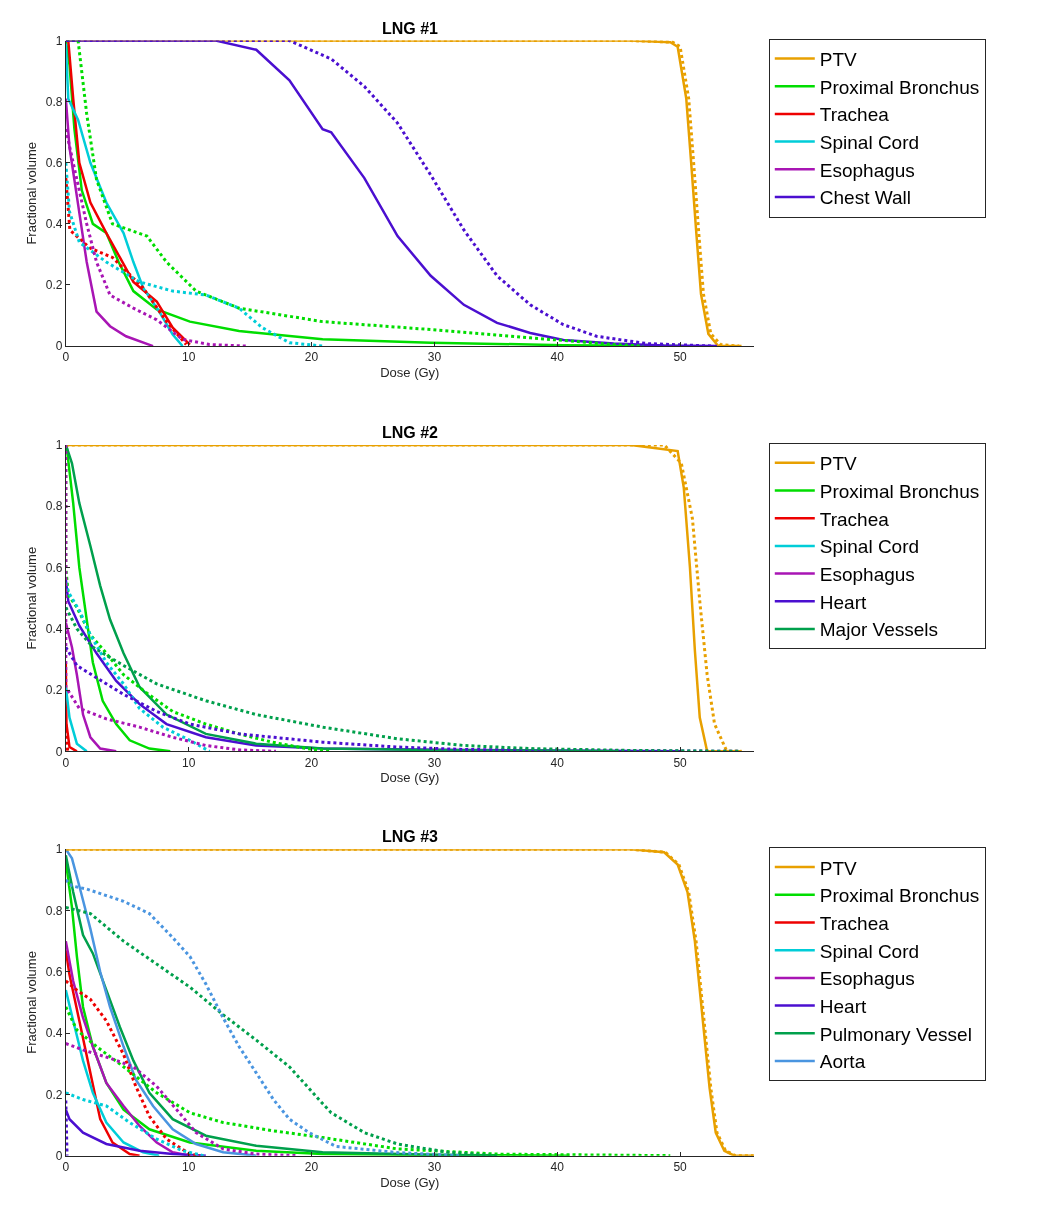 The height and width of the screenshot is (1218, 1040). I want to click on chart-title: LNG #2, so click(410, 432).